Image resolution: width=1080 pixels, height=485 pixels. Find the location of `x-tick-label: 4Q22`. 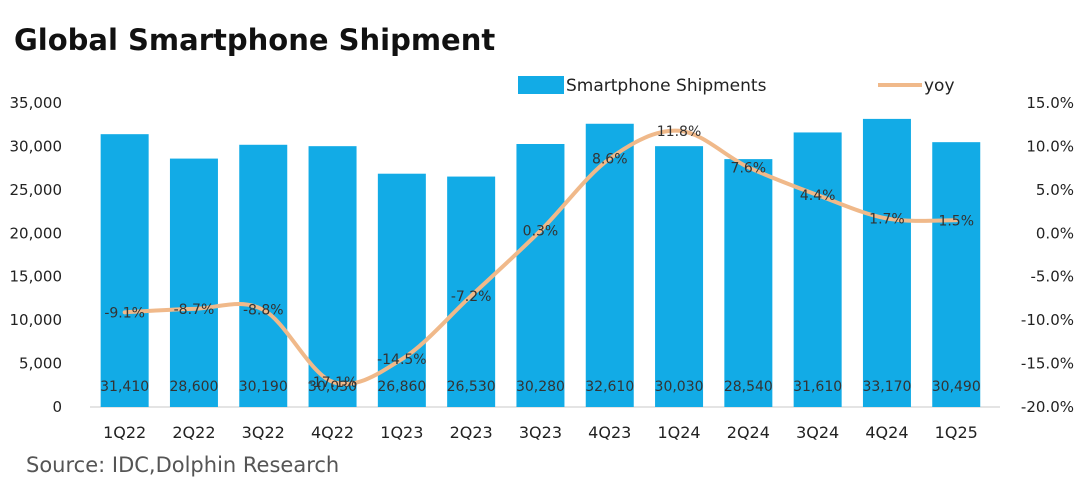

x-tick-label: 4Q22 is located at coordinates (332, 432).